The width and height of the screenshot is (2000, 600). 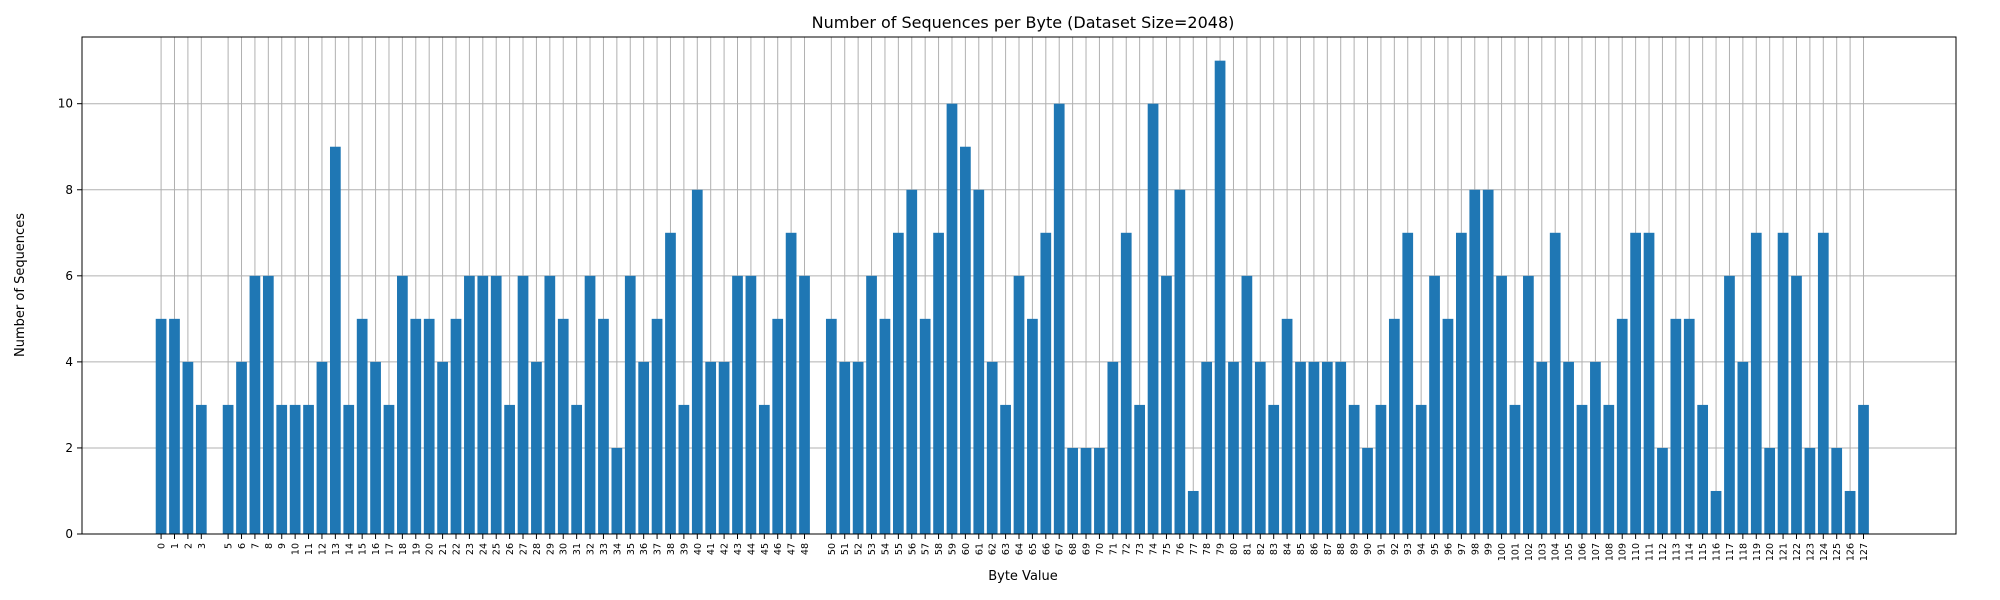 I want to click on x-tick-label: 24, so click(x=483, y=549).